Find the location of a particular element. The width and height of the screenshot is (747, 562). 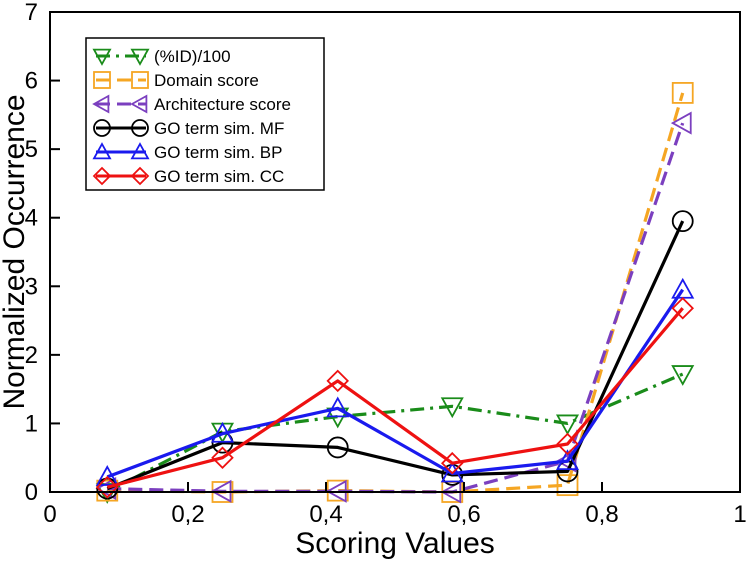

legend-go-term-sim-cc-right-marker is located at coordinates (140, 176).